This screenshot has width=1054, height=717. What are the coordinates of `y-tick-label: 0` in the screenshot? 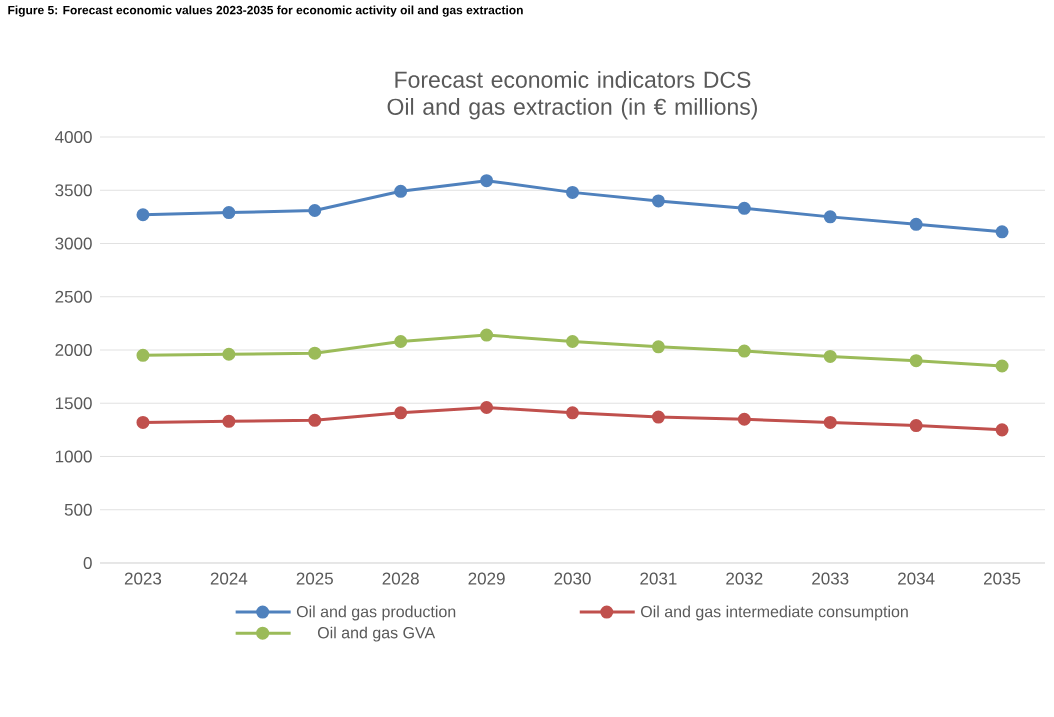 It's located at (87, 563).